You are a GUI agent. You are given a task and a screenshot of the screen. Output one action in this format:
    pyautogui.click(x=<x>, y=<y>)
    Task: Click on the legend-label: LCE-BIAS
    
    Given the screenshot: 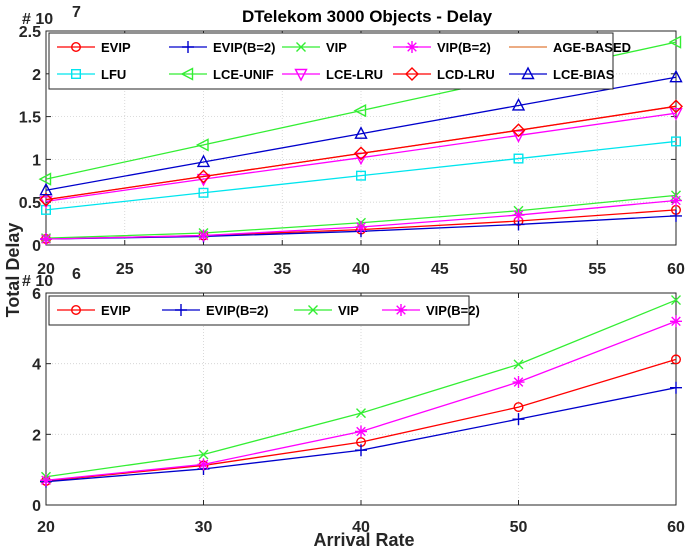 What is the action you would take?
    pyautogui.click(x=584, y=74)
    